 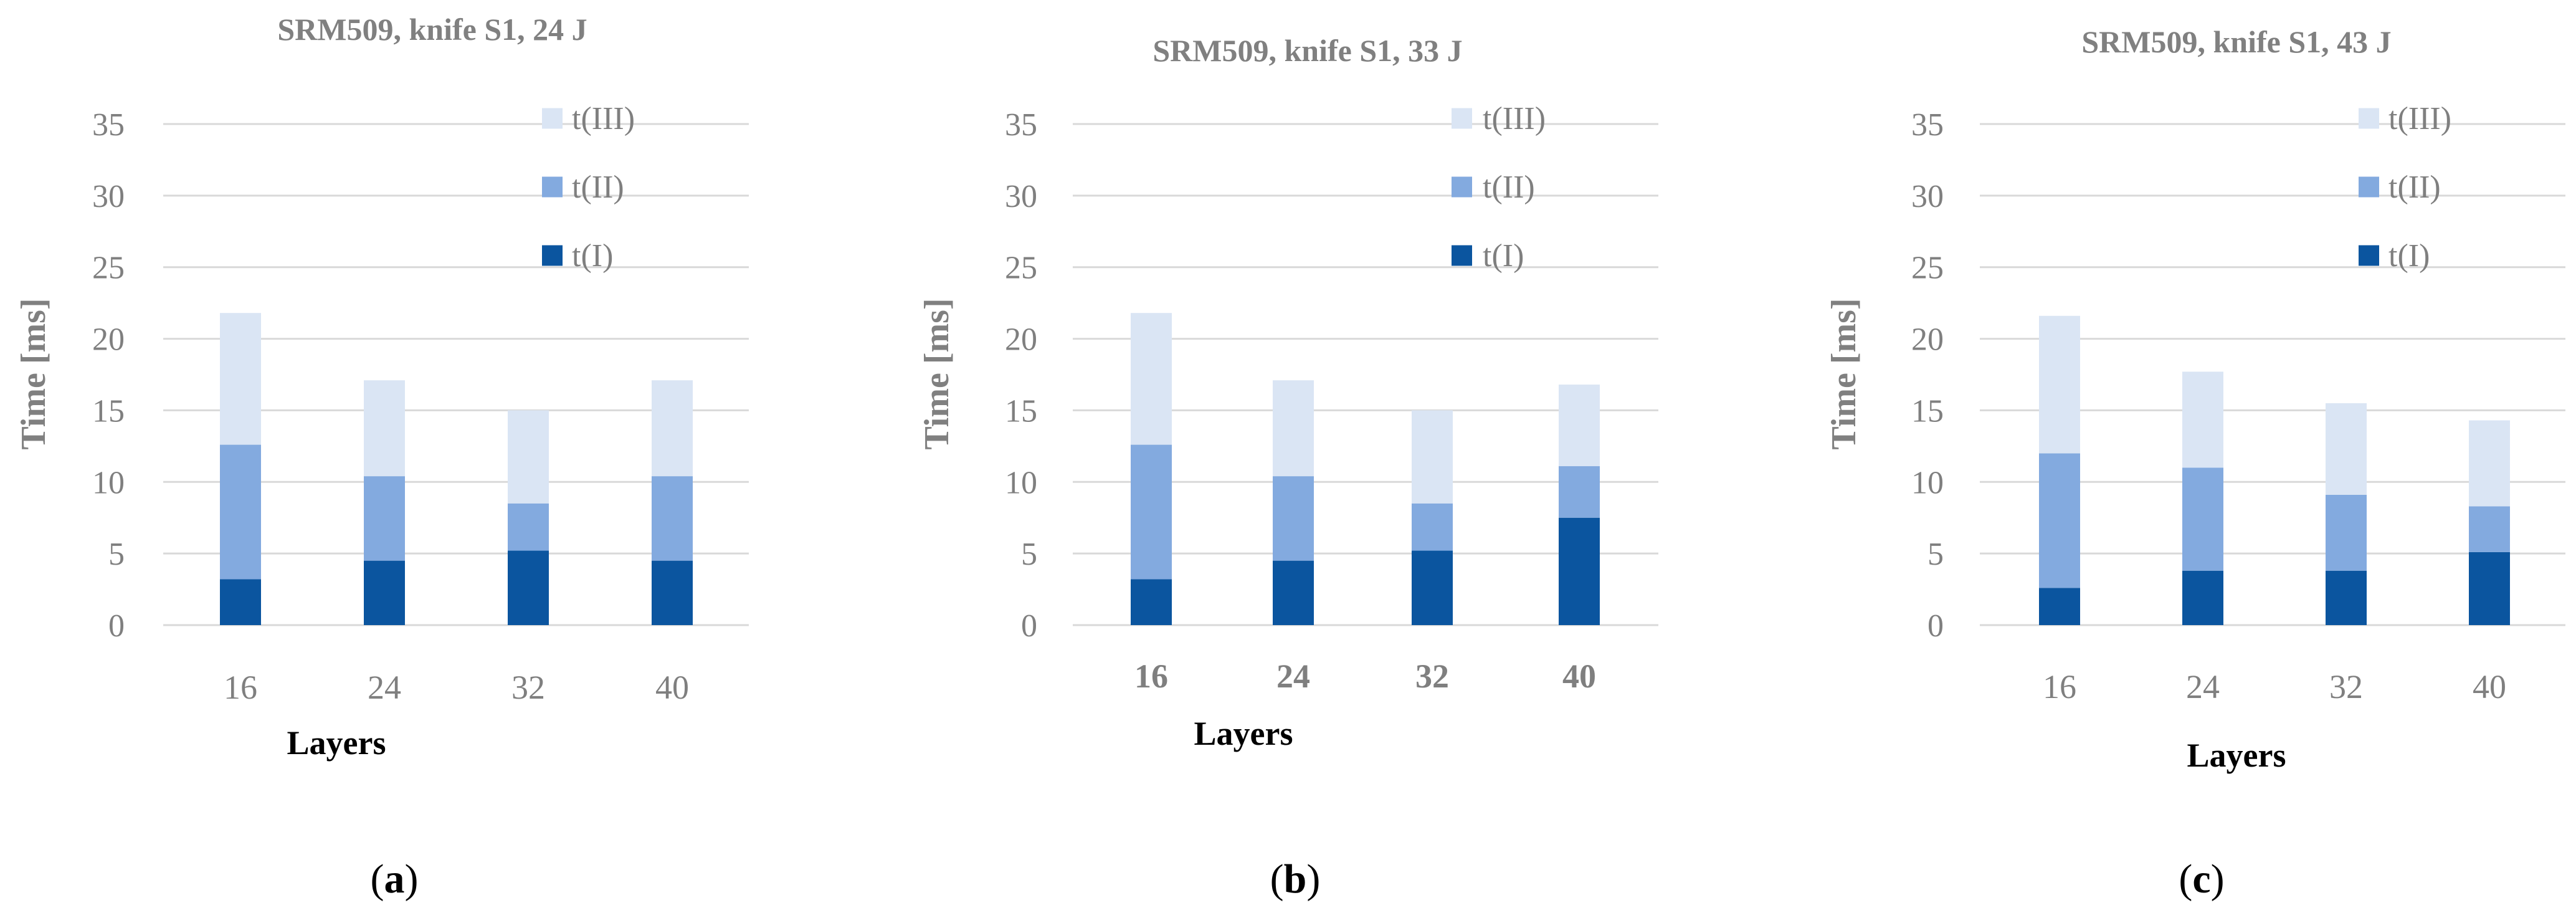 What do you see at coordinates (395, 879) in the screenshot?
I see `panel-label: (a)` at bounding box center [395, 879].